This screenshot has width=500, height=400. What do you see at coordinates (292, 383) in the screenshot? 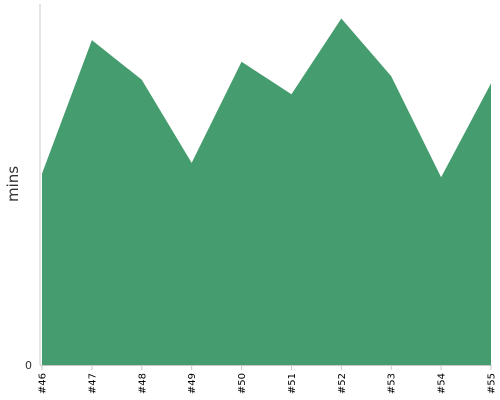
I see `x-tick-label-5: #51` at bounding box center [292, 383].